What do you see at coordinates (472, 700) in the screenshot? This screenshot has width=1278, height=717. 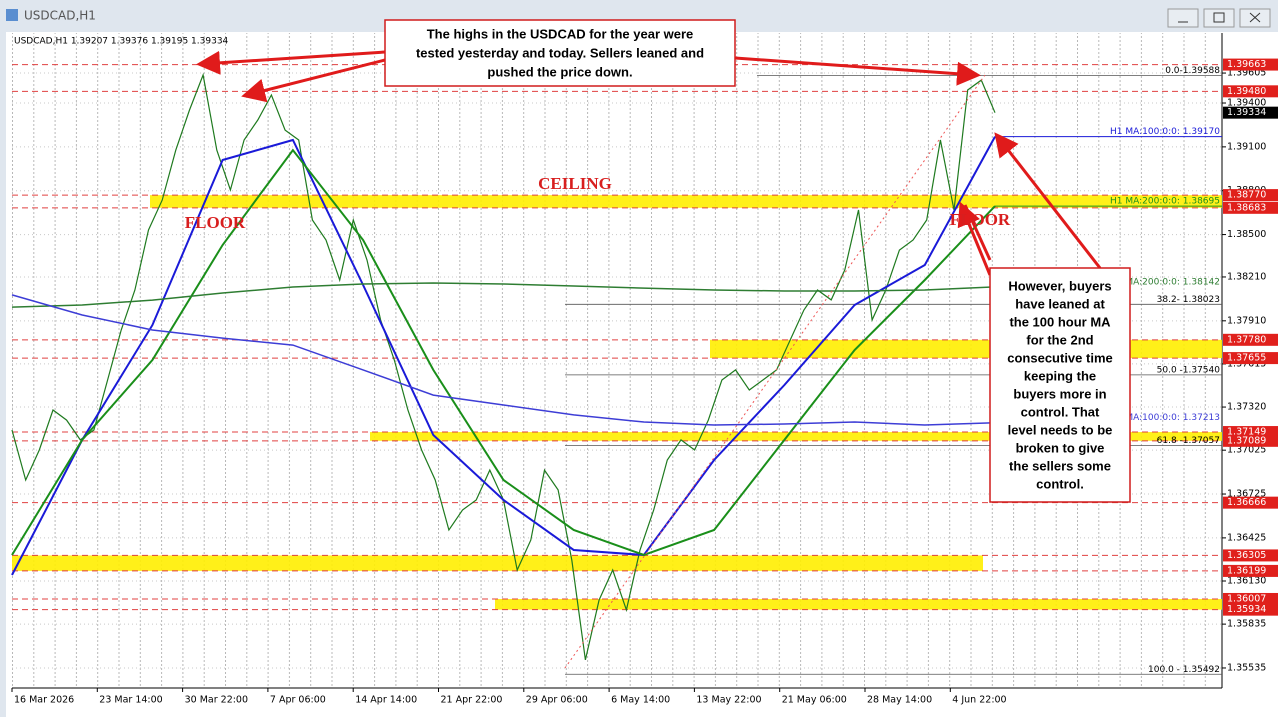 I see `x-tick-label: 21 Apr 22:00` at bounding box center [472, 700].